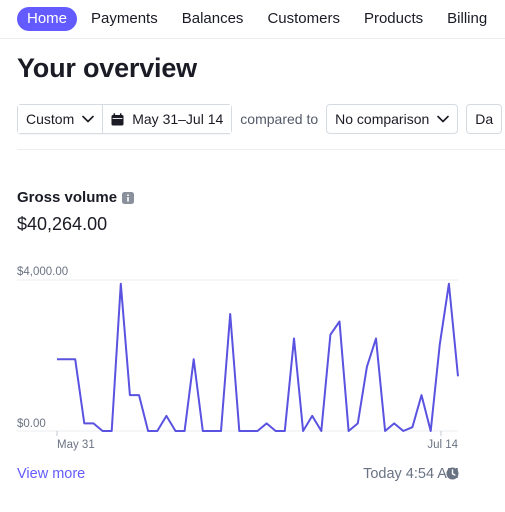 The width and height of the screenshot is (505, 512). What do you see at coordinates (62, 224) in the screenshot?
I see `metric-value: $40,264.00` at bounding box center [62, 224].